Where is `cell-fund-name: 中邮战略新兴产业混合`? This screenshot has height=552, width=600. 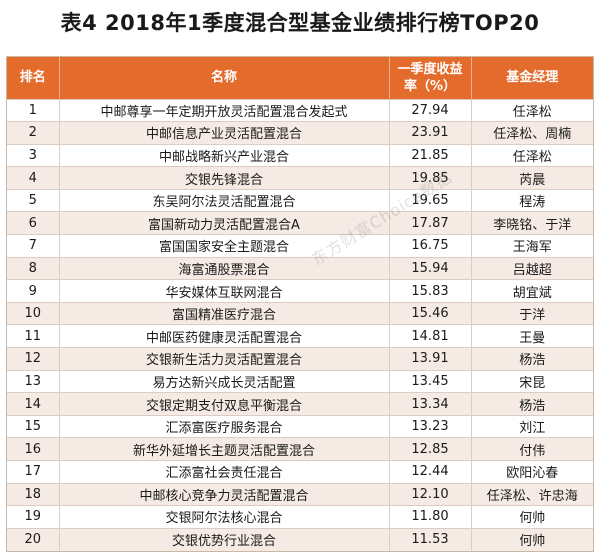 cell-fund-name: 中邮战略新兴产业混合 is located at coordinates (224, 155).